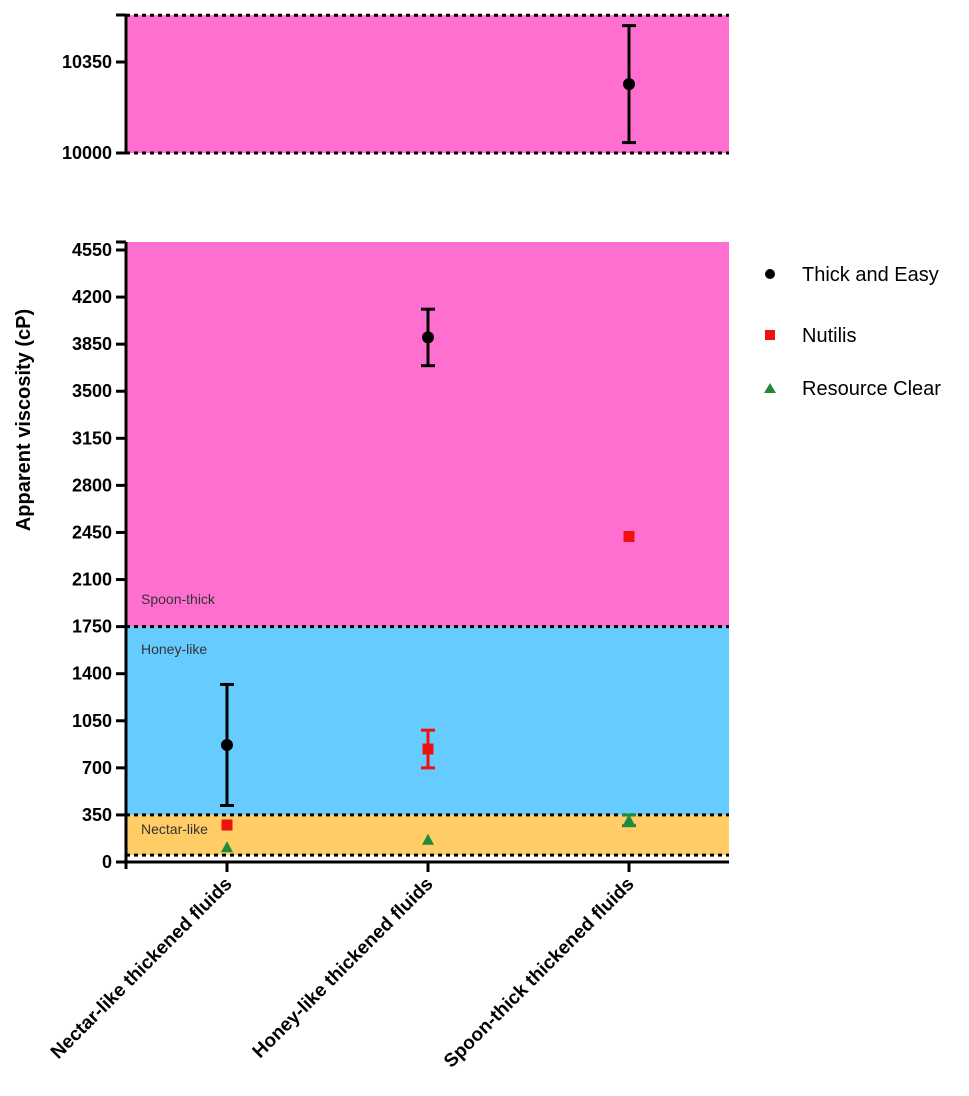 Image resolution: width=969 pixels, height=1096 pixels. Describe the element at coordinates (427, 720) in the screenshot. I see `band-honey-like` at that location.